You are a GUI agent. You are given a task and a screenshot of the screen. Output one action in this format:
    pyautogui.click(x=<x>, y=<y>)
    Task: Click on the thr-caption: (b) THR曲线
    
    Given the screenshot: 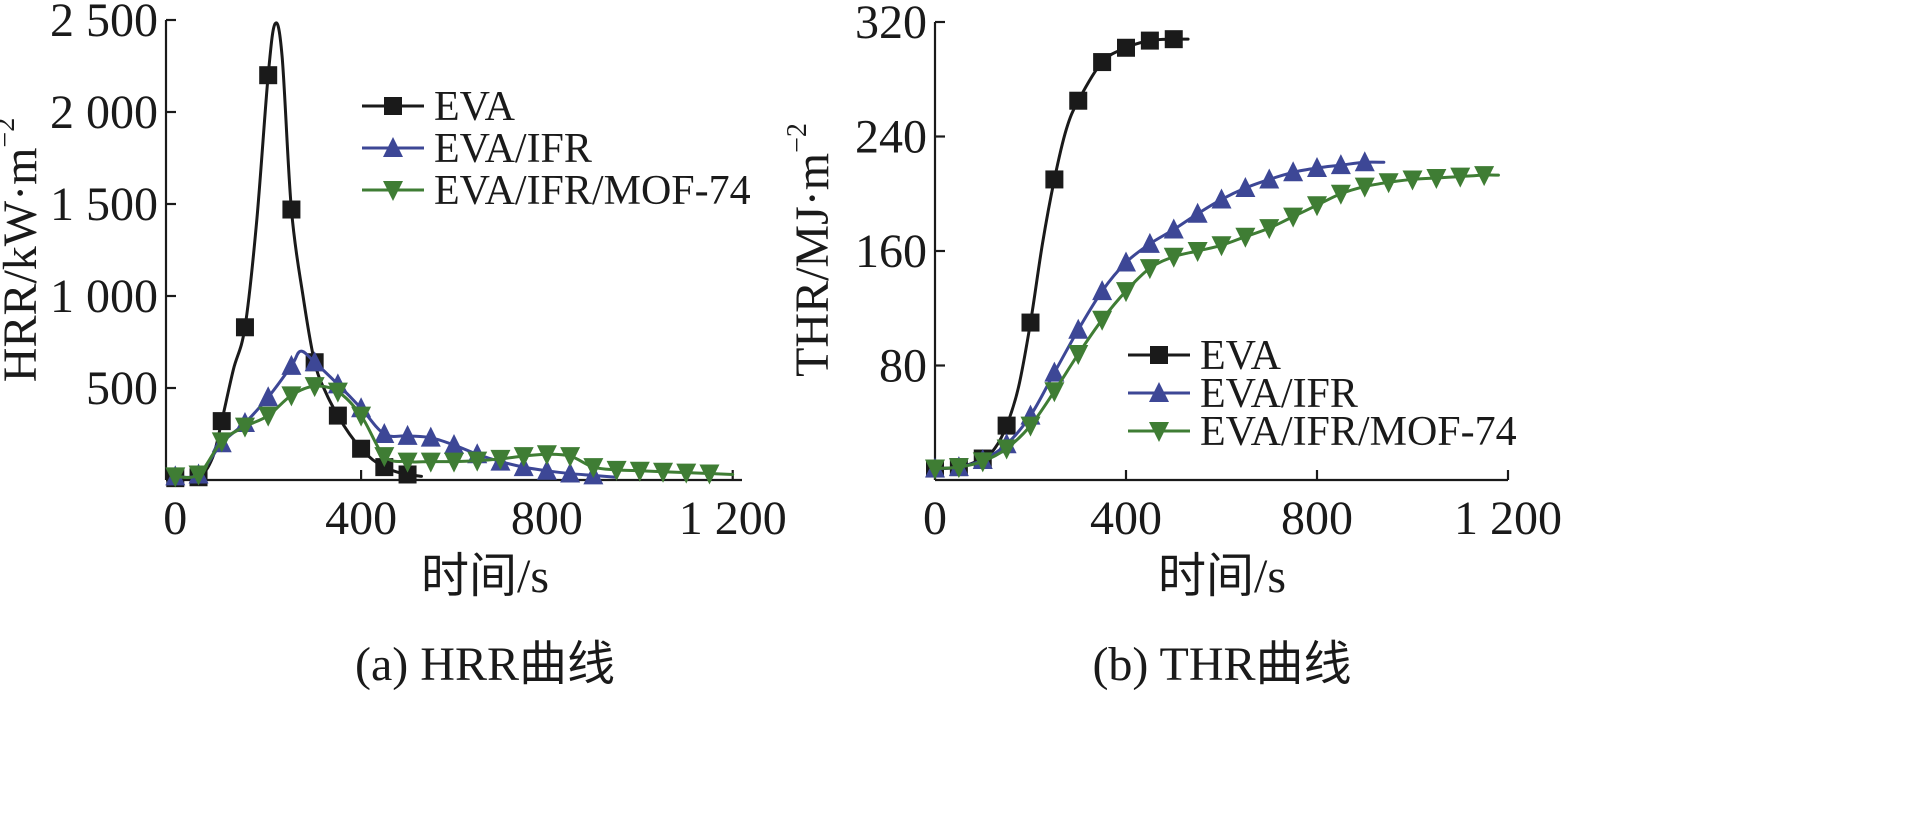 What is the action you would take?
    pyautogui.click(x=1221, y=664)
    